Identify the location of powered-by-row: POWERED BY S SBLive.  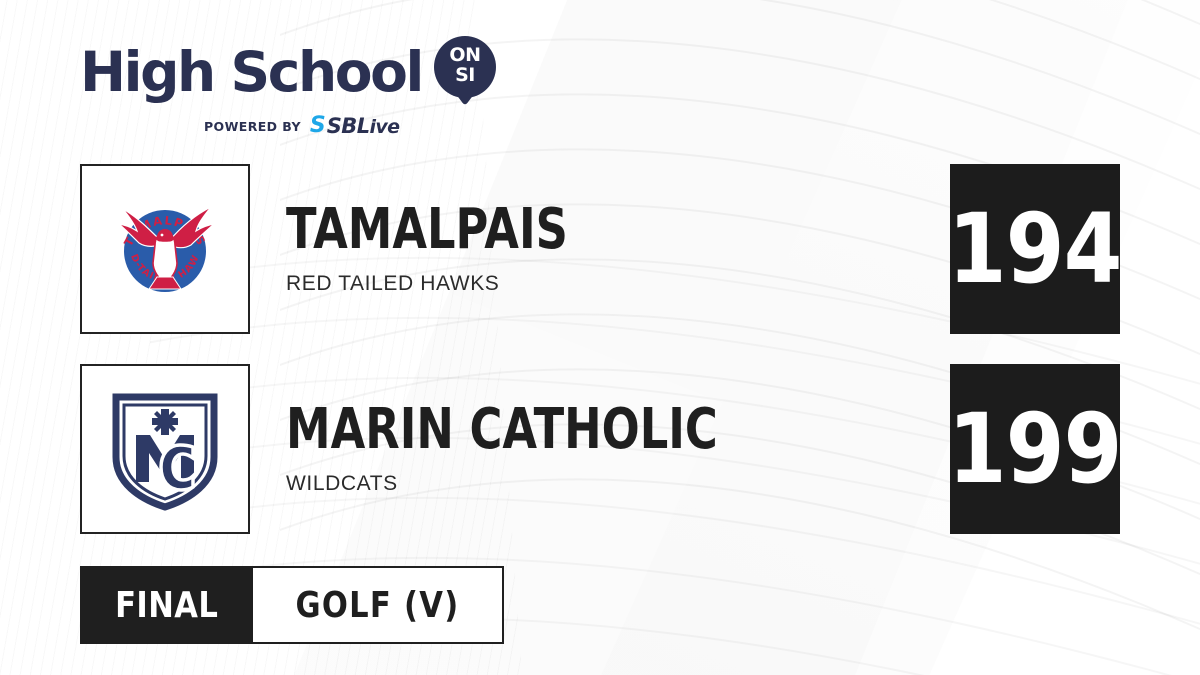
(357, 126).